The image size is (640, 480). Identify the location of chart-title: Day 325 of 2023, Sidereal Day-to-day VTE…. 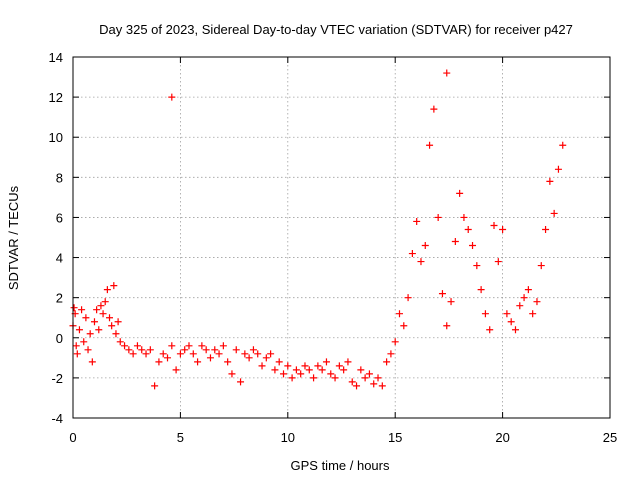
(336, 29).